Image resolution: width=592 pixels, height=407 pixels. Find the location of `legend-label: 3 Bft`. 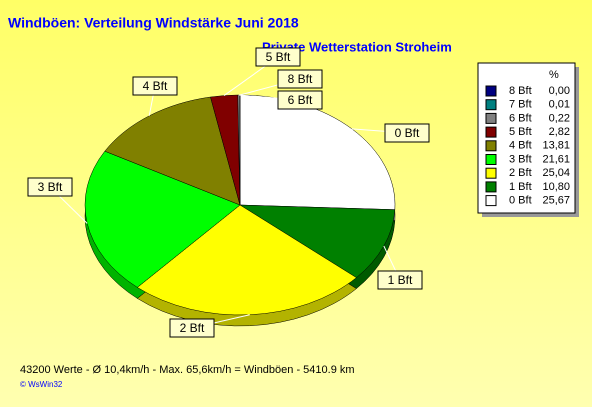

legend-label: 3 Bft is located at coordinates (520, 159).